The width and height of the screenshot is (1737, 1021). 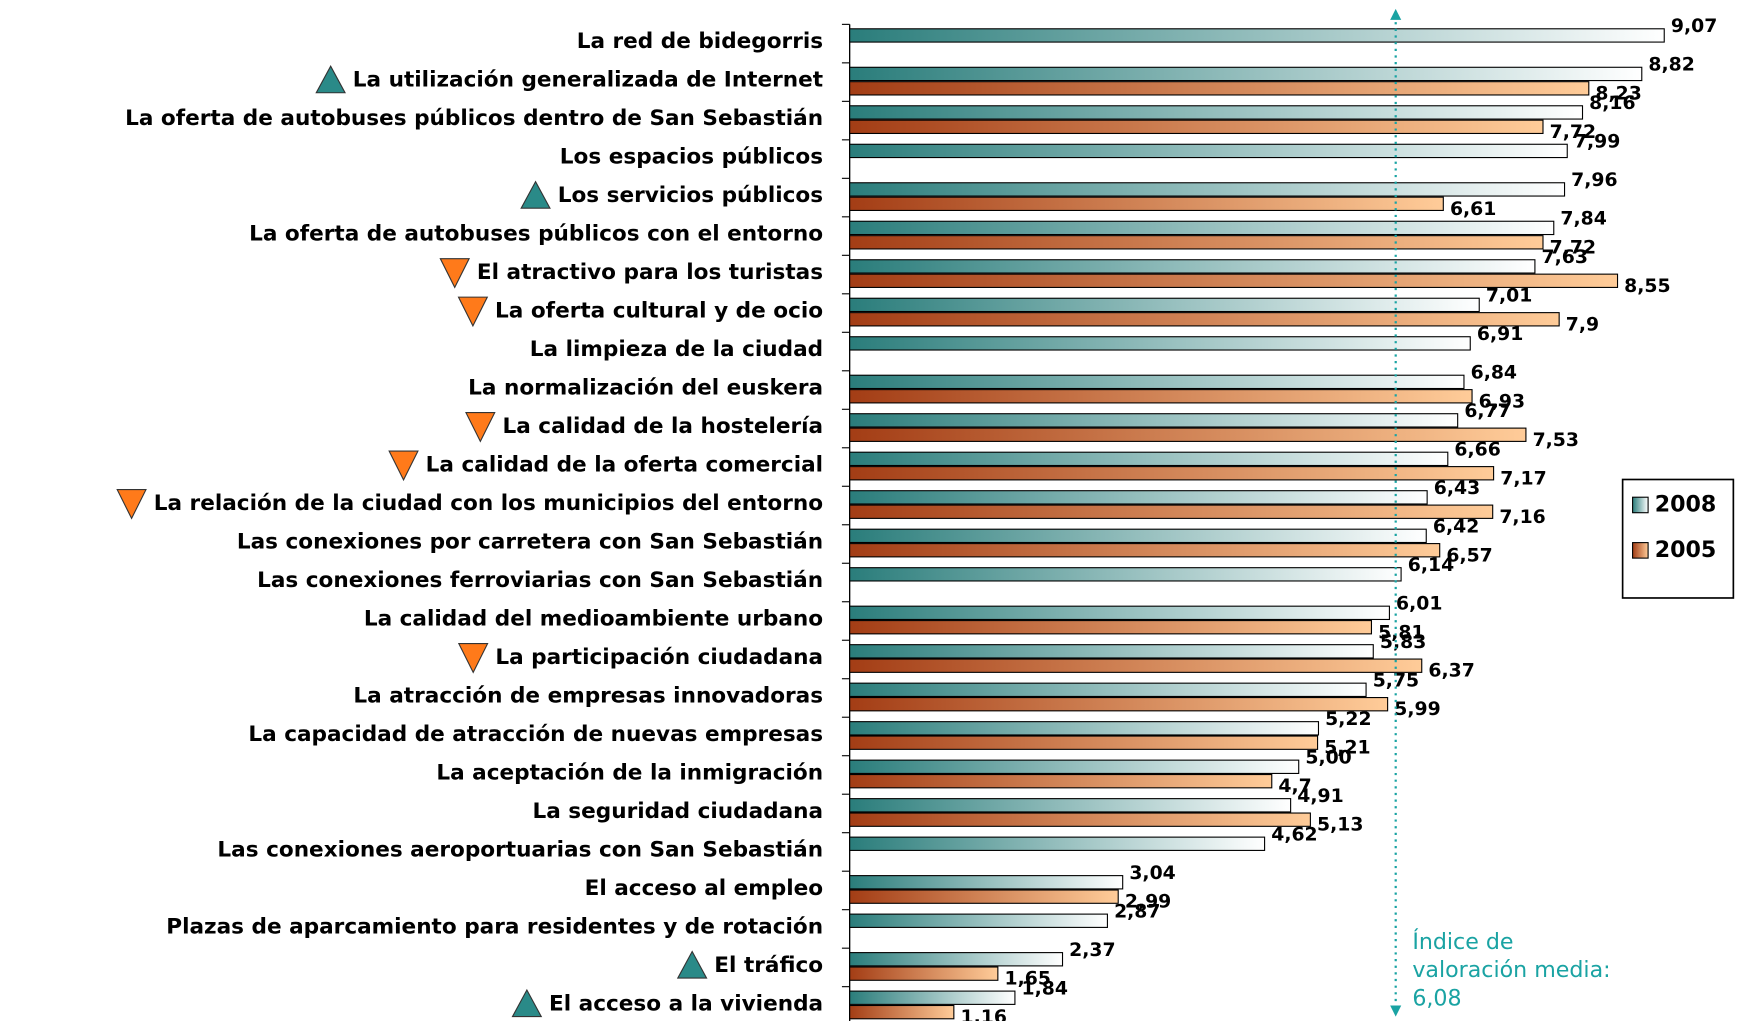 What do you see at coordinates (1419, 603) in the screenshot?
I see `value-label: 6,01` at bounding box center [1419, 603].